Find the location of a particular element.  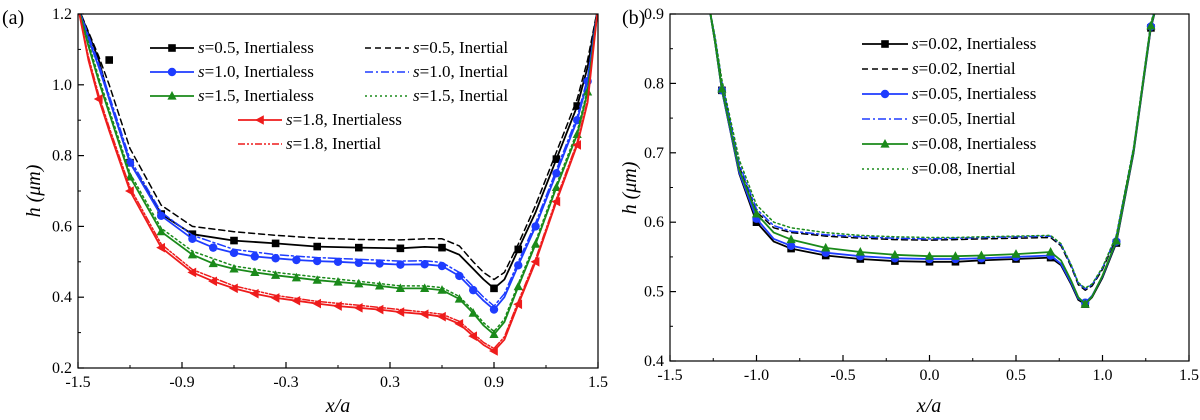

panel-a-legend-label-4: s=1.5, Inertialess is located at coordinates (256, 95).